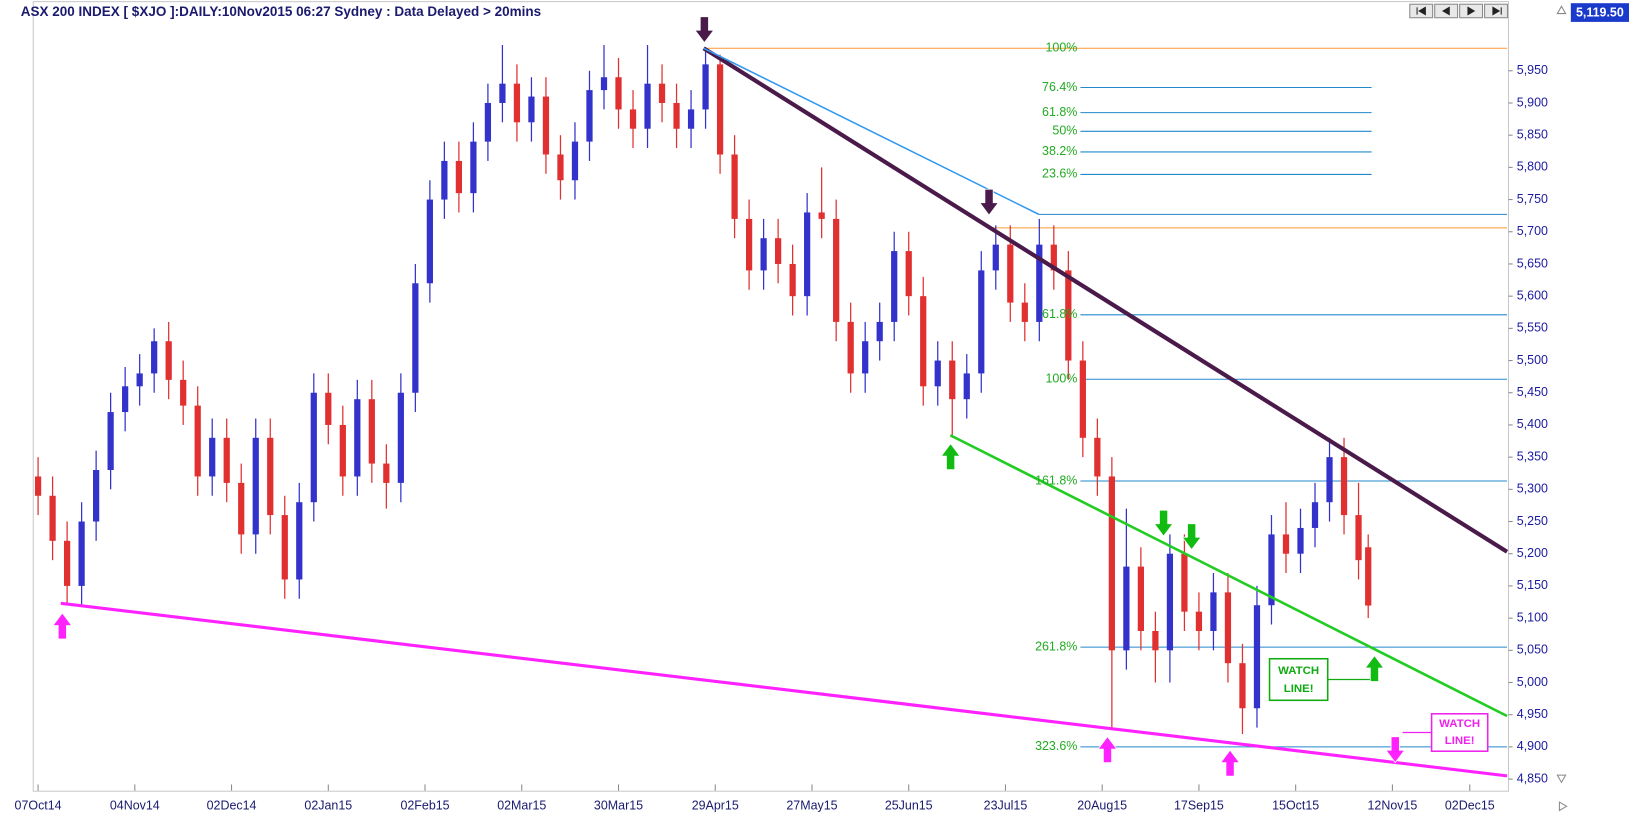 This screenshot has width=1629, height=824. Describe the element at coordinates (1459, 732) in the screenshot. I see `annotation-box` at that location.